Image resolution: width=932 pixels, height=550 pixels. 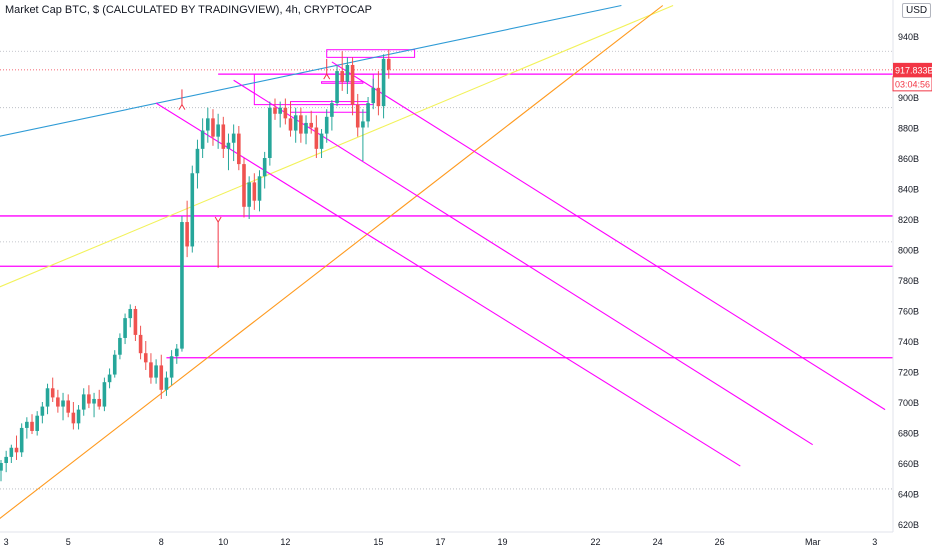 What do you see at coordinates (6, 542) in the screenshot?
I see `x-tick-label: 3` at bounding box center [6, 542].